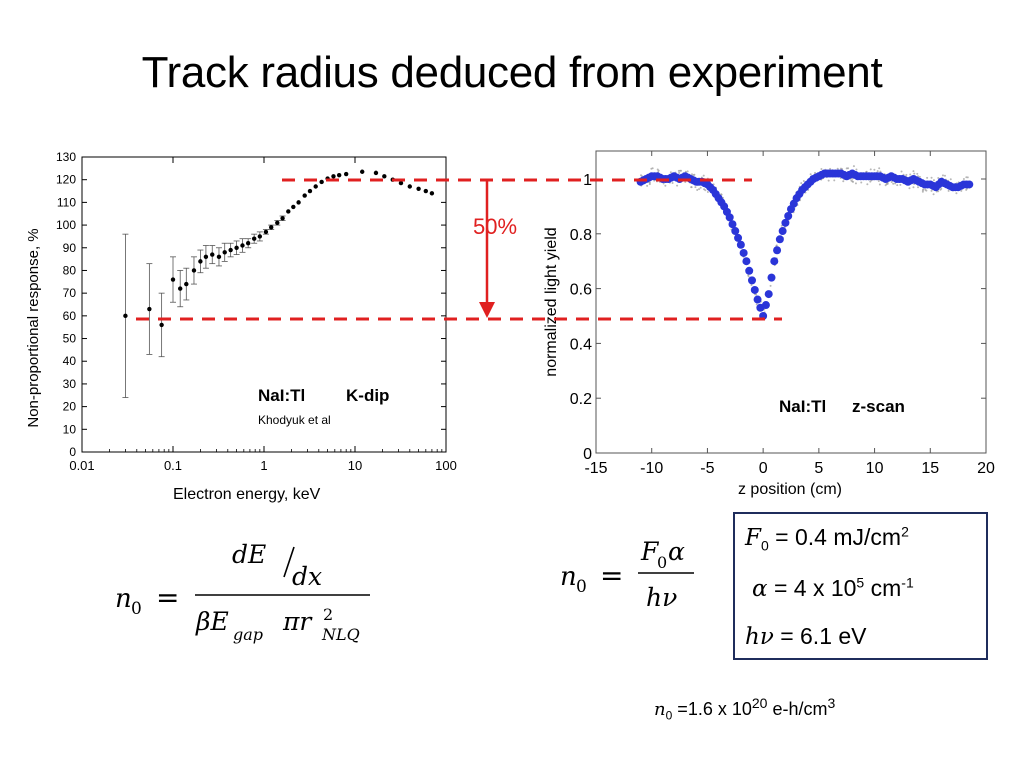  I want to click on result-symbol: n, so click(660, 709).